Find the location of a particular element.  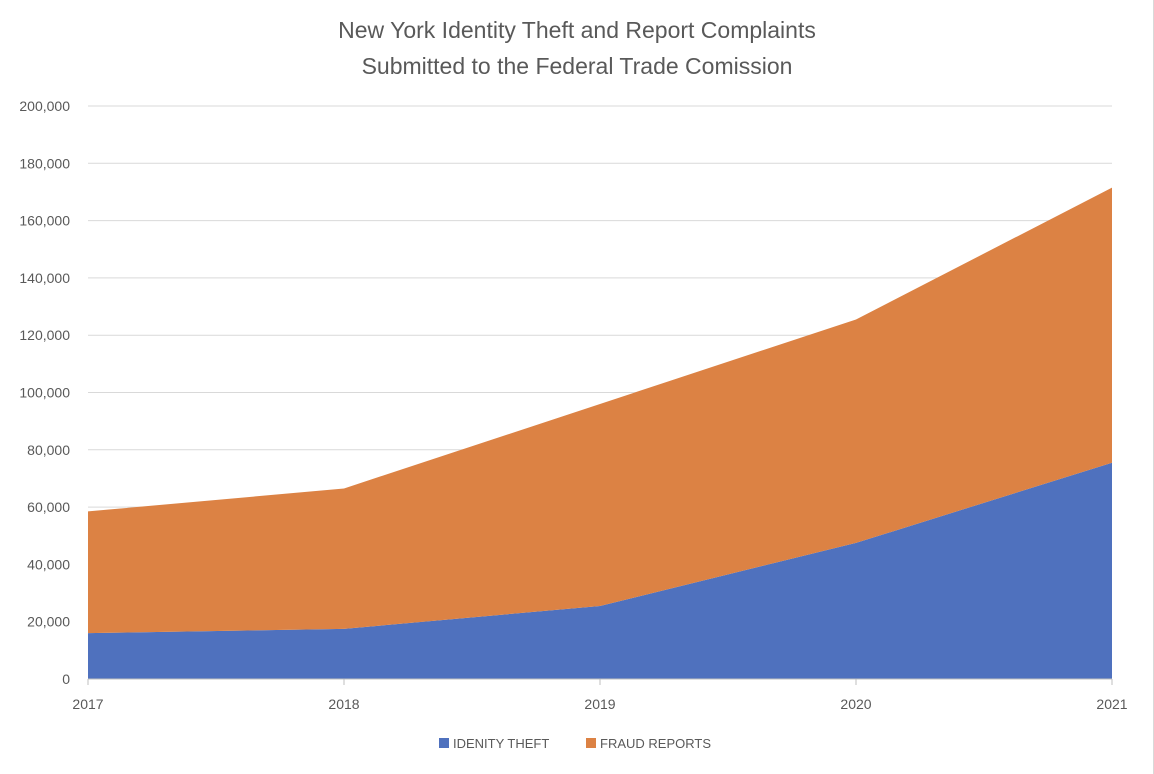

y-tick-label: 40,000 is located at coordinates (48, 564).